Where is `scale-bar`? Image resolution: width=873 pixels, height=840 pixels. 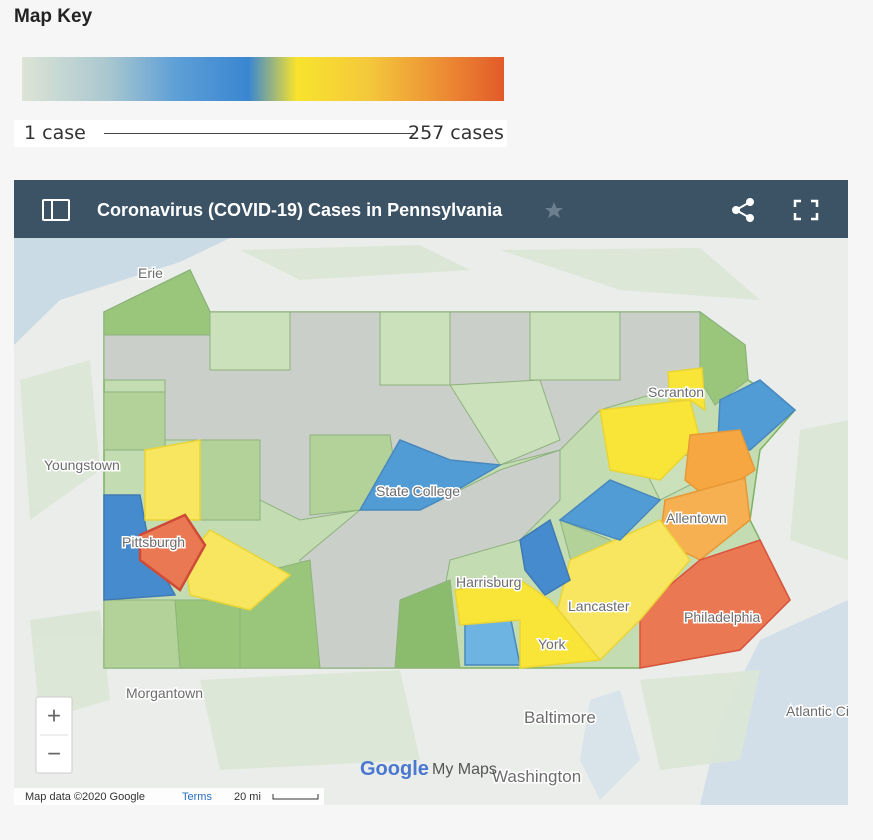
scale-bar is located at coordinates (295, 797).